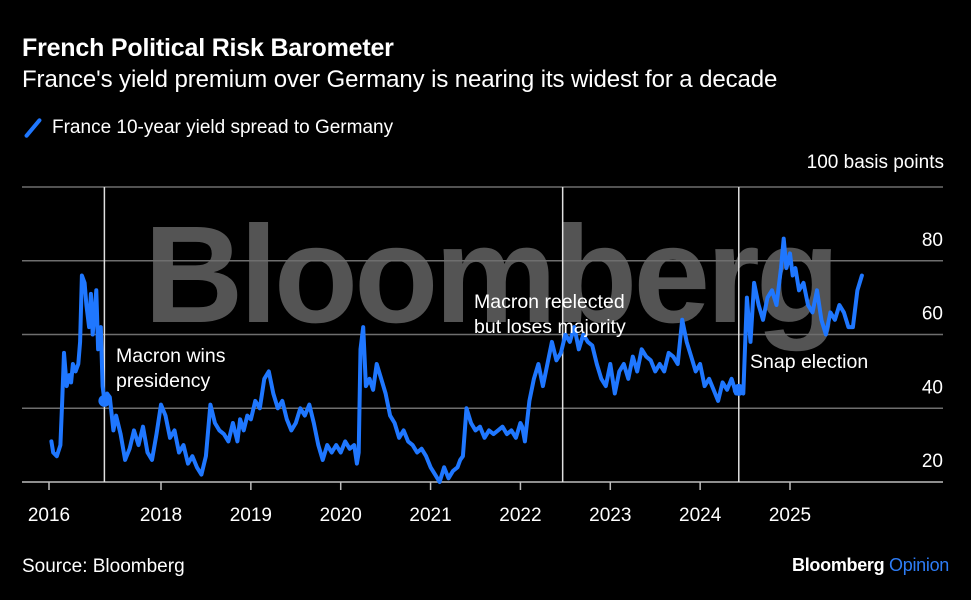  Describe the element at coordinates (919, 565) in the screenshot. I see `brand-secondary: Opinion` at that location.